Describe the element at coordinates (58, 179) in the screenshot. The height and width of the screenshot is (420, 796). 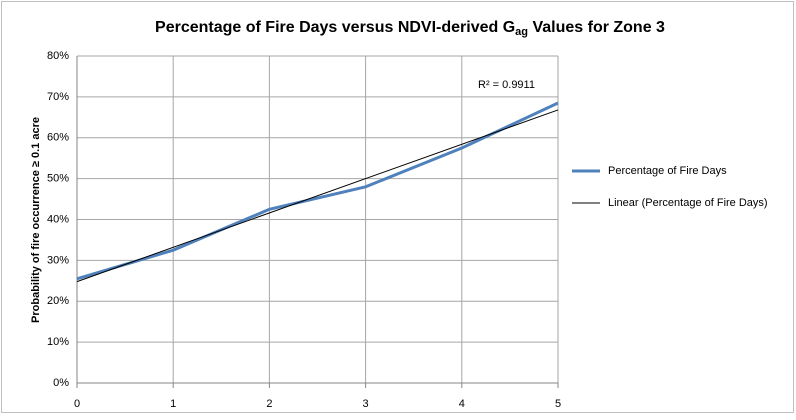
I see `y-tick-label: 50%` at that location.